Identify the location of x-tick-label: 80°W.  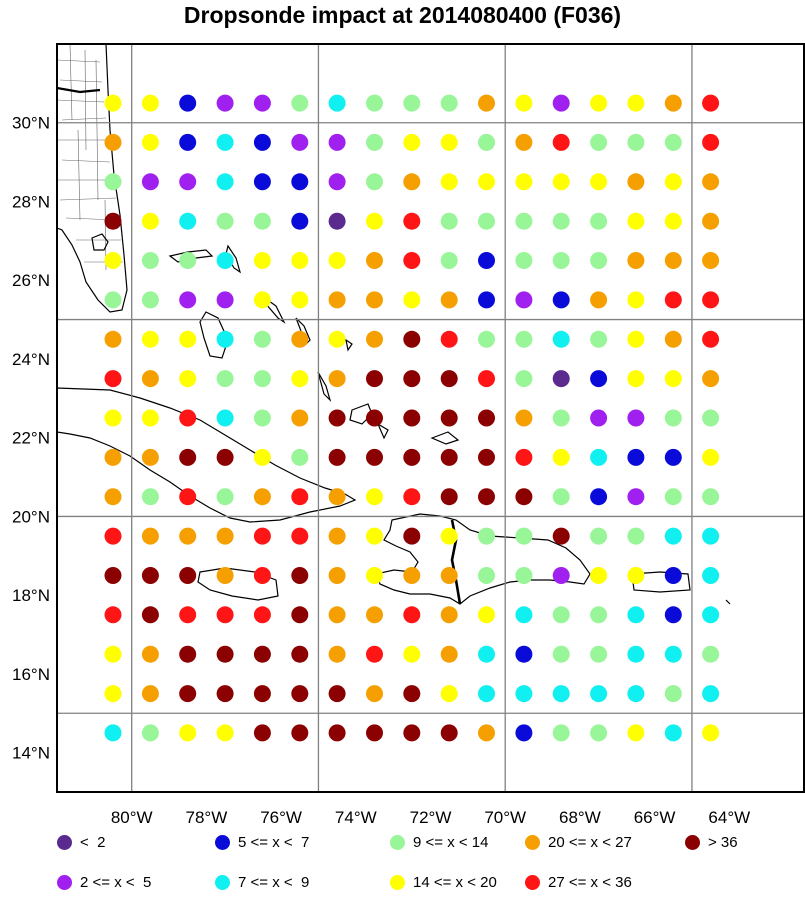
(132, 817).